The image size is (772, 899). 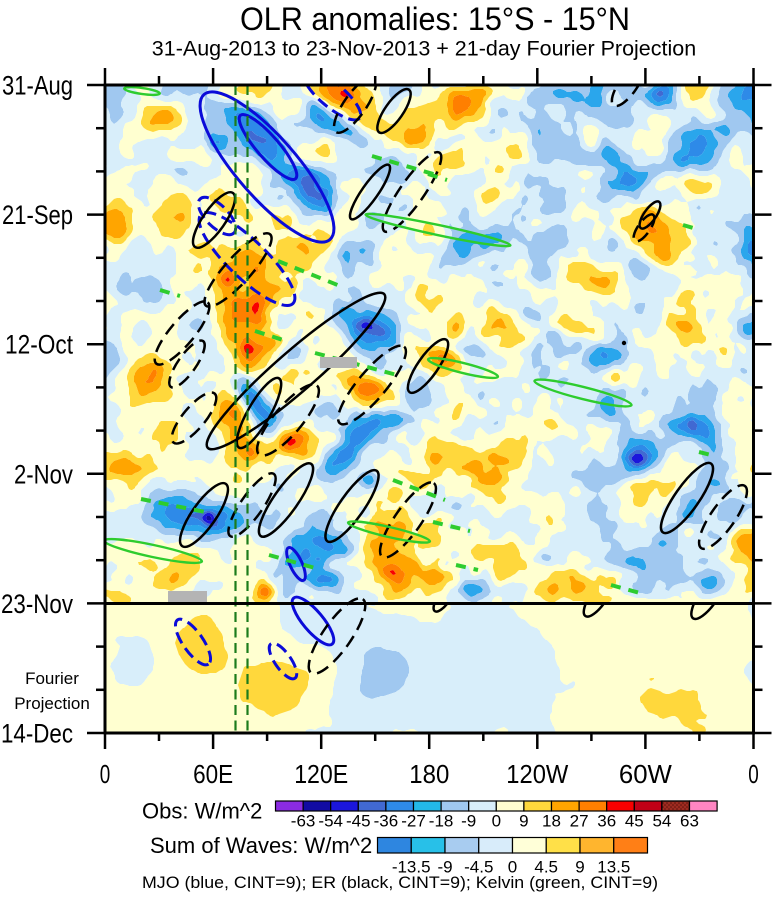 What do you see at coordinates (358, 821) in the screenshot?
I see `svg-text: -45` at bounding box center [358, 821].